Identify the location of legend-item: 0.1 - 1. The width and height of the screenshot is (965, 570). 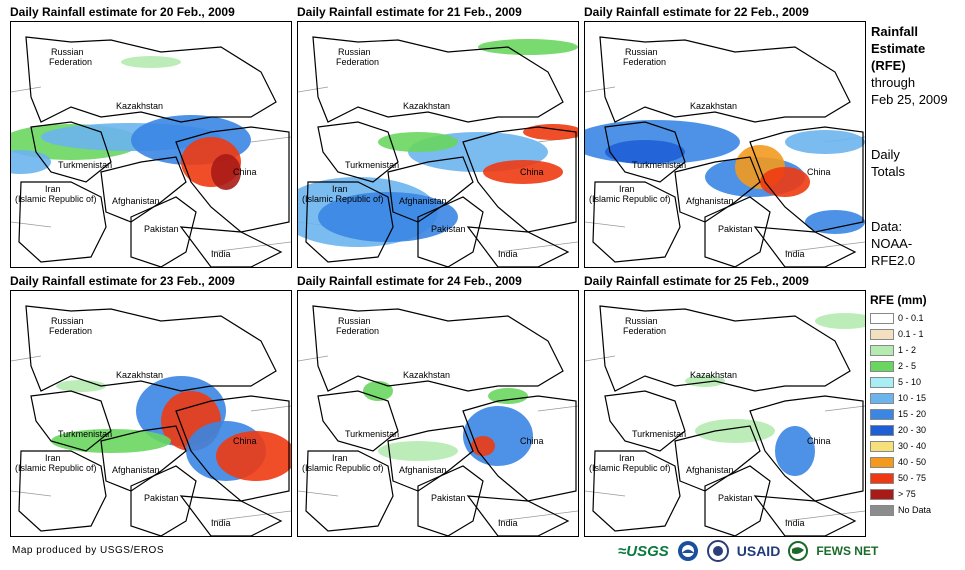
(917, 334).